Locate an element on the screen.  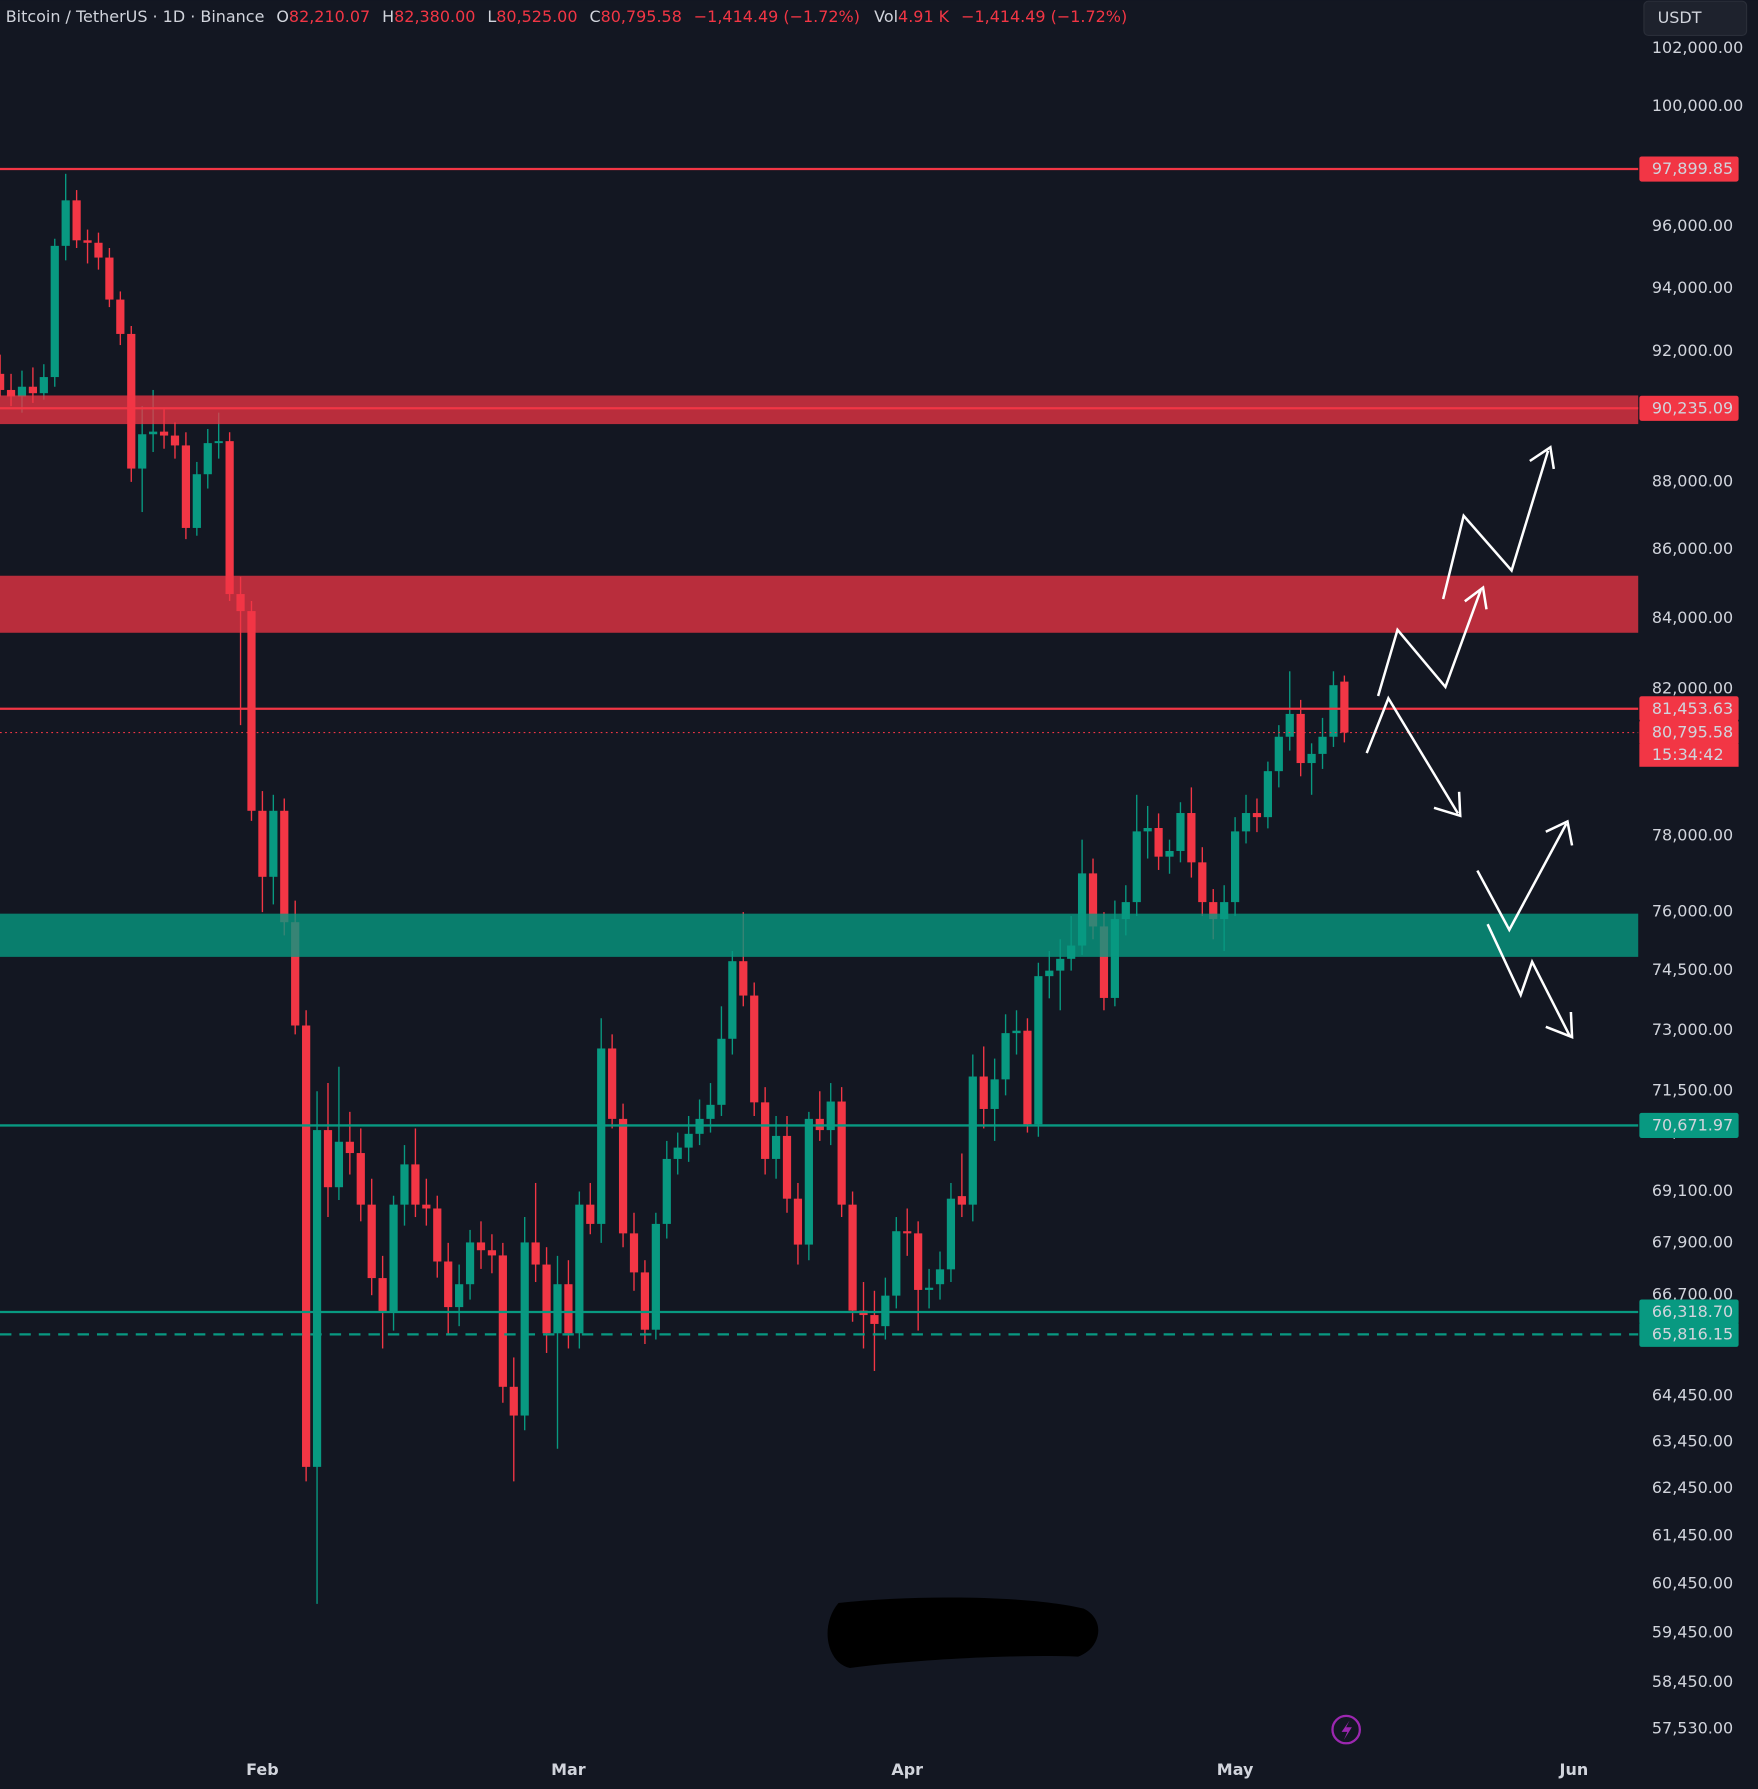
x-tick-label: Feb is located at coordinates (262, 1769).